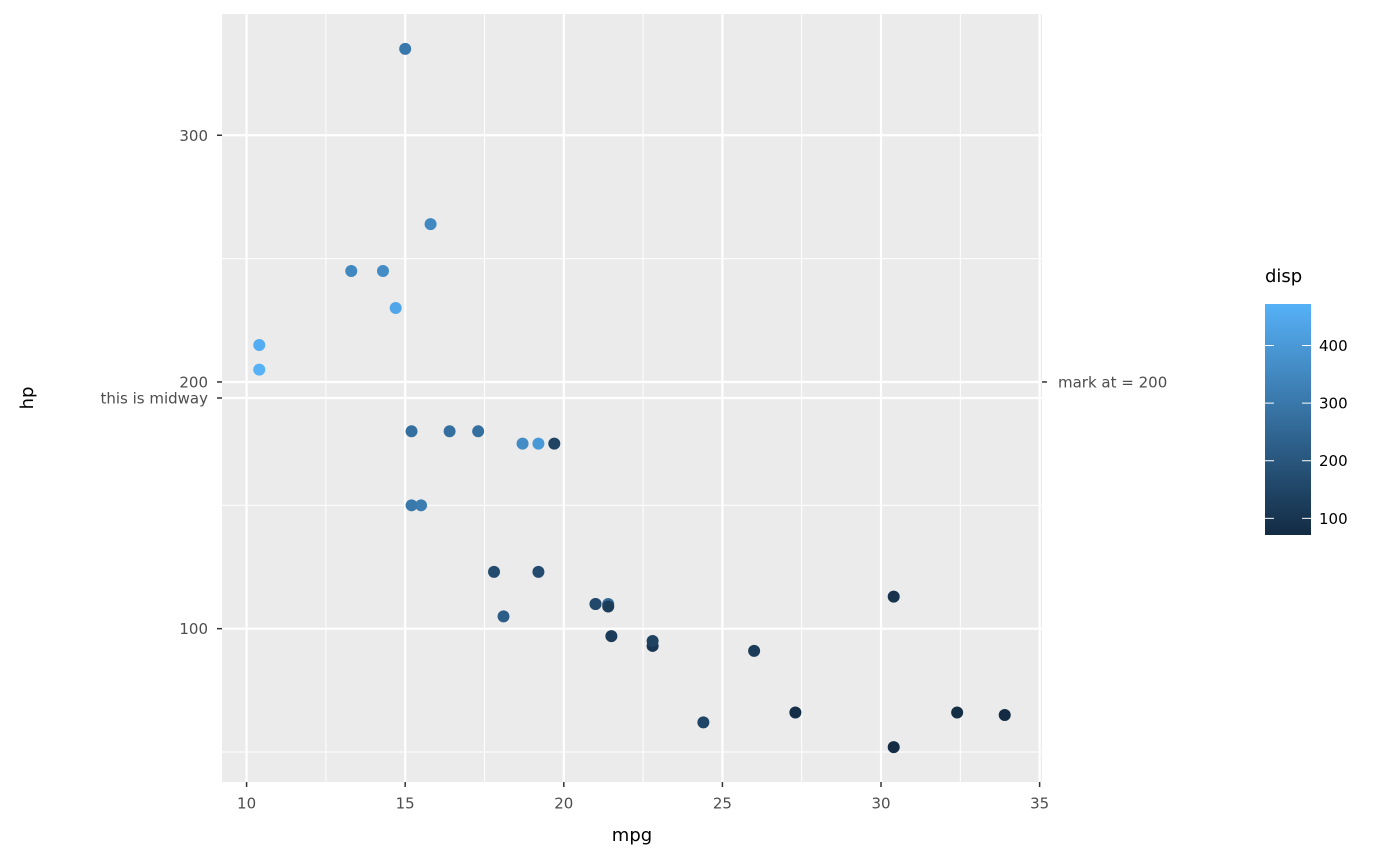 The width and height of the screenshot is (1400, 866). I want to click on legend-title: disp, so click(1283, 276).